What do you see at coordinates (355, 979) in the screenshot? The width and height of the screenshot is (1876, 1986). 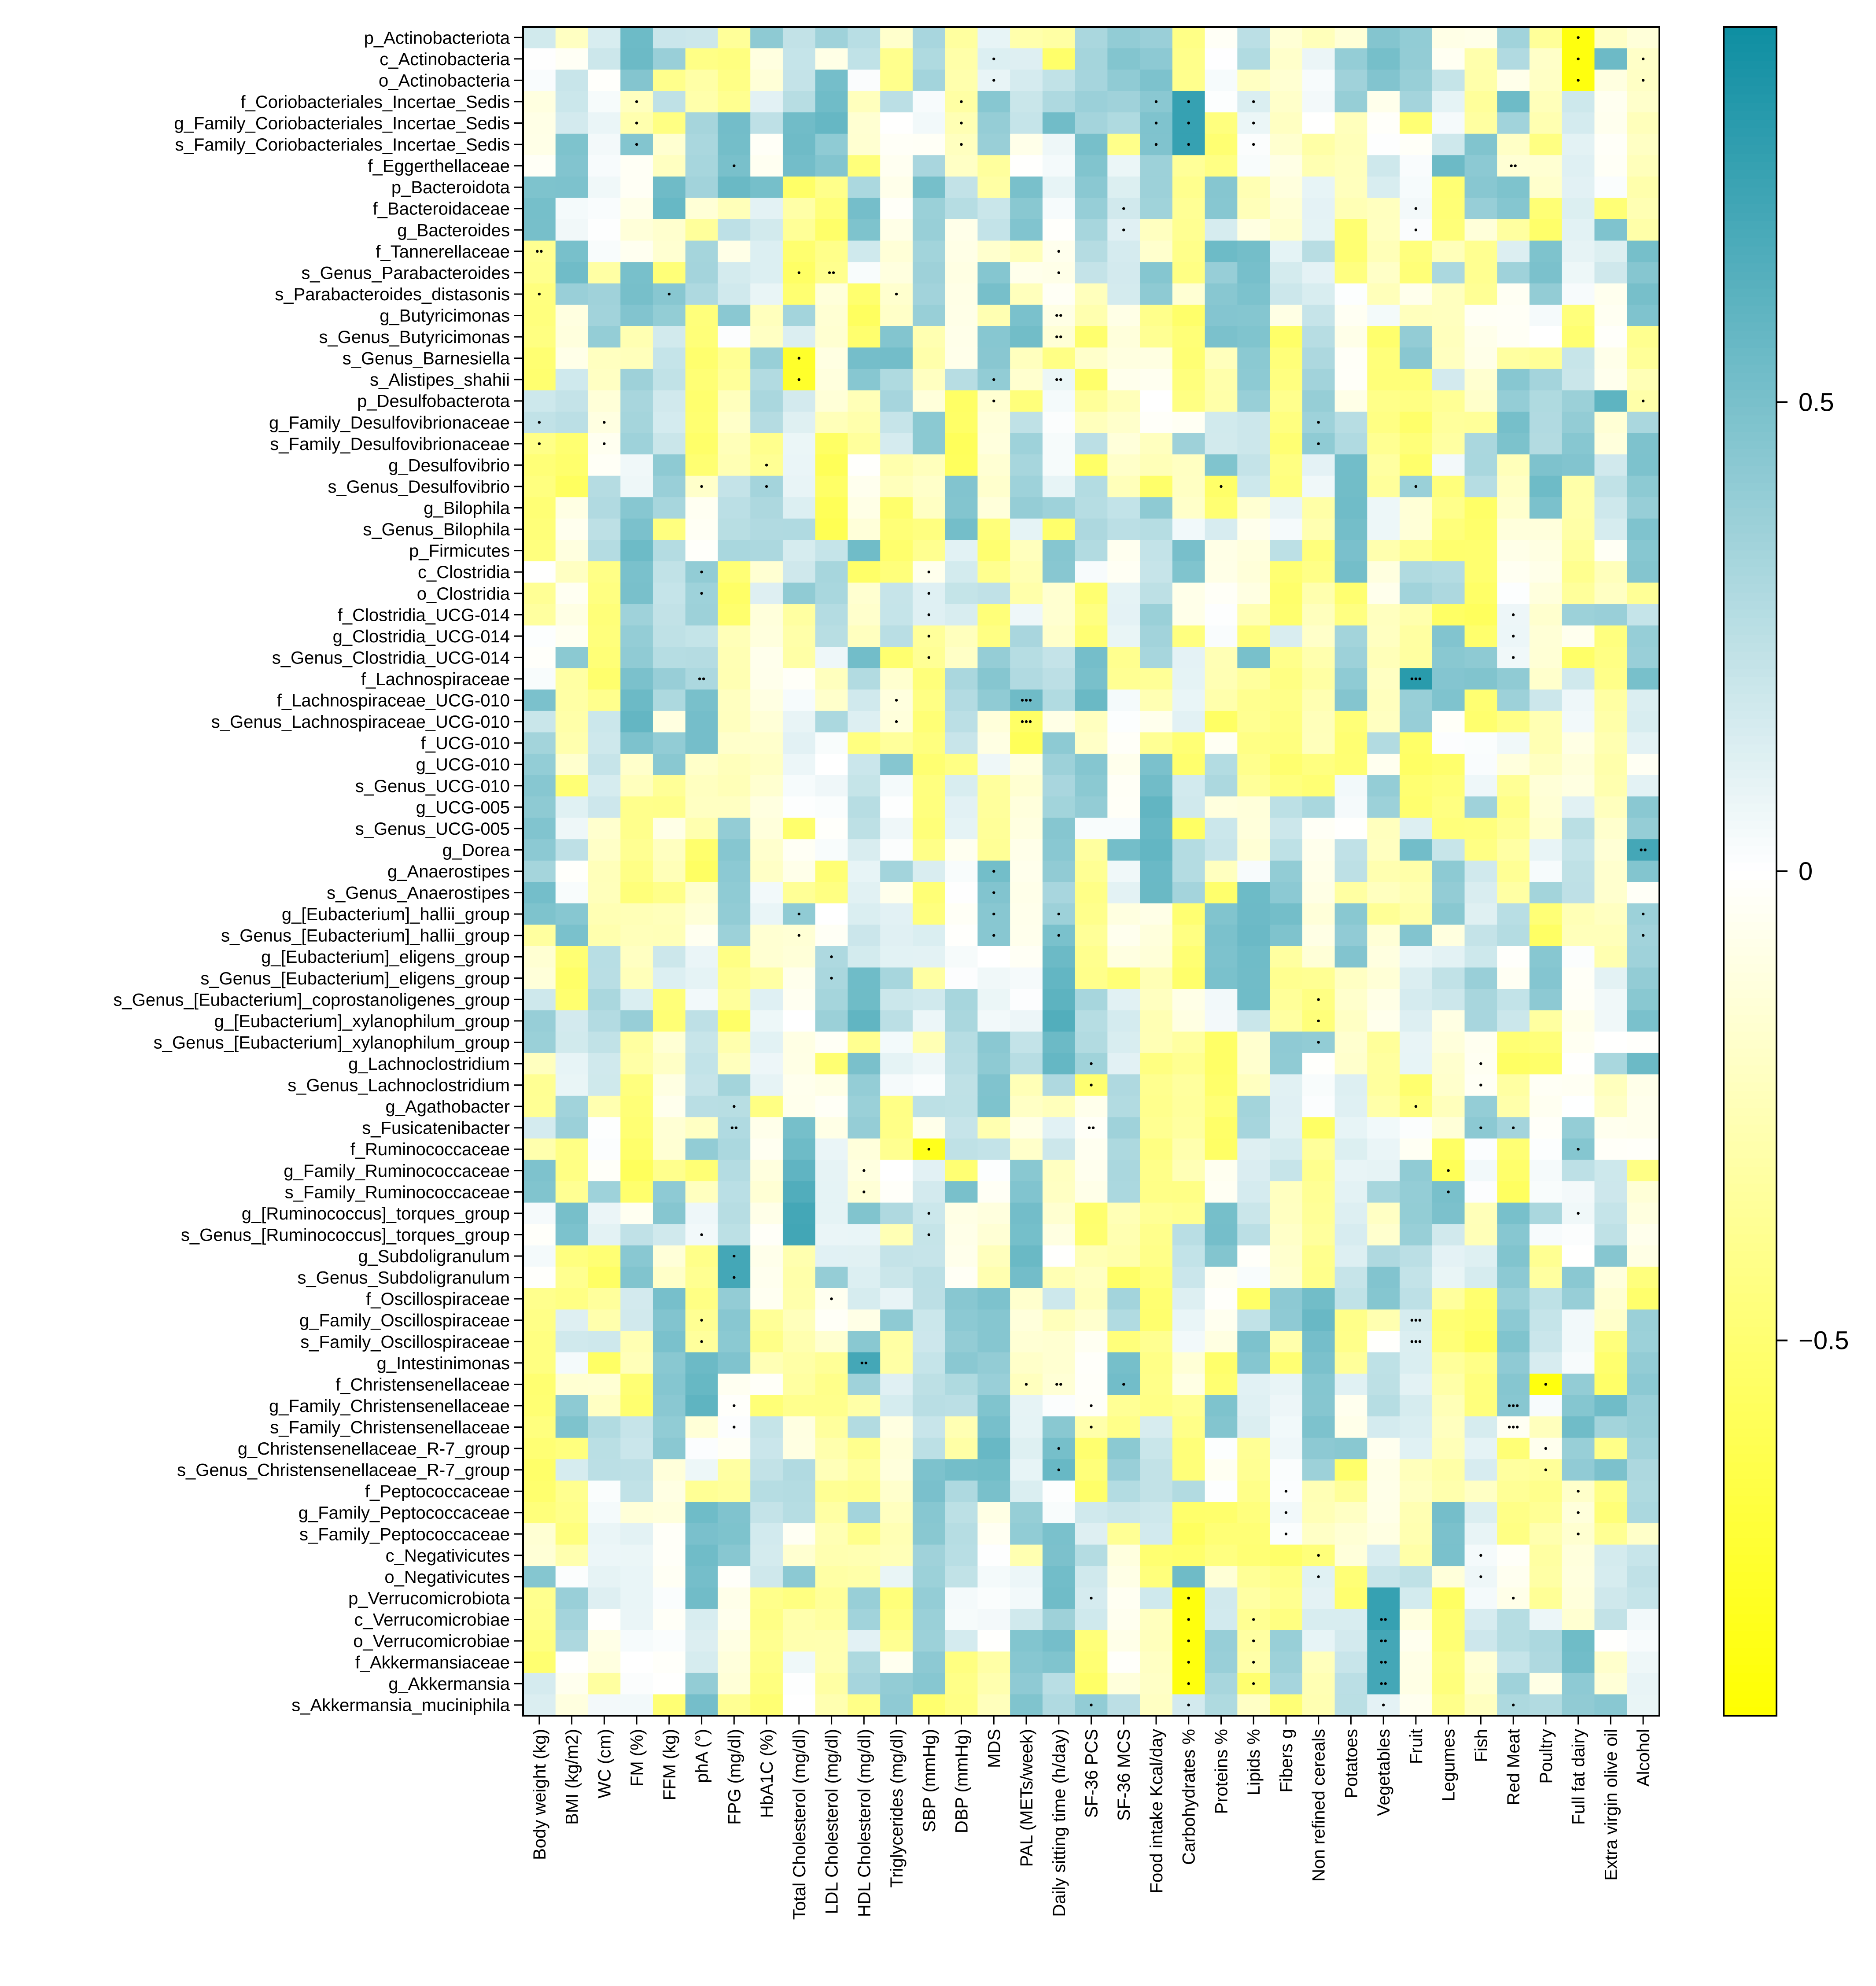 I see `row-label: s_Genus_[Eubacterium]_eligens_group` at bounding box center [355, 979].